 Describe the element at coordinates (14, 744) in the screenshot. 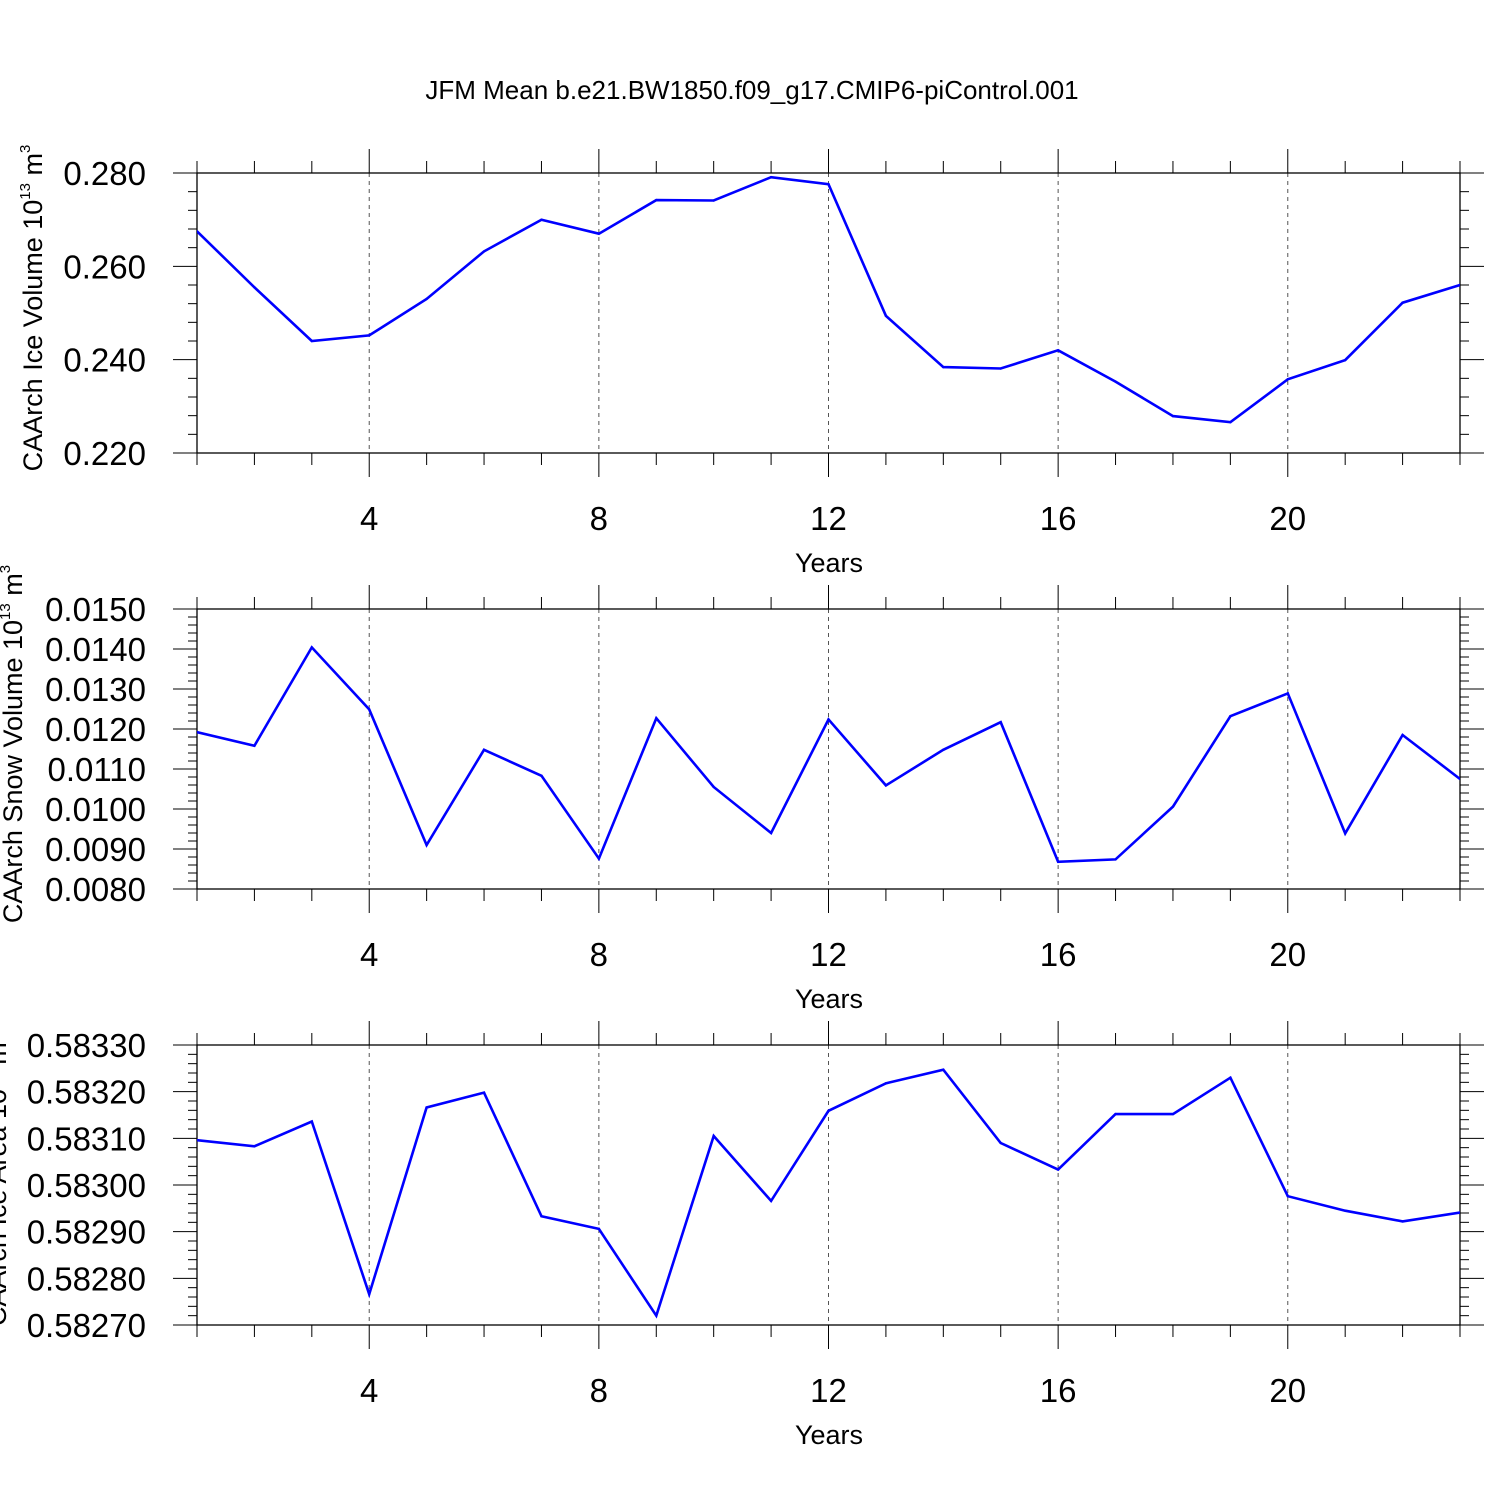

I see `y-axis-label: CAArch Snow Volume 1013 m3` at that location.